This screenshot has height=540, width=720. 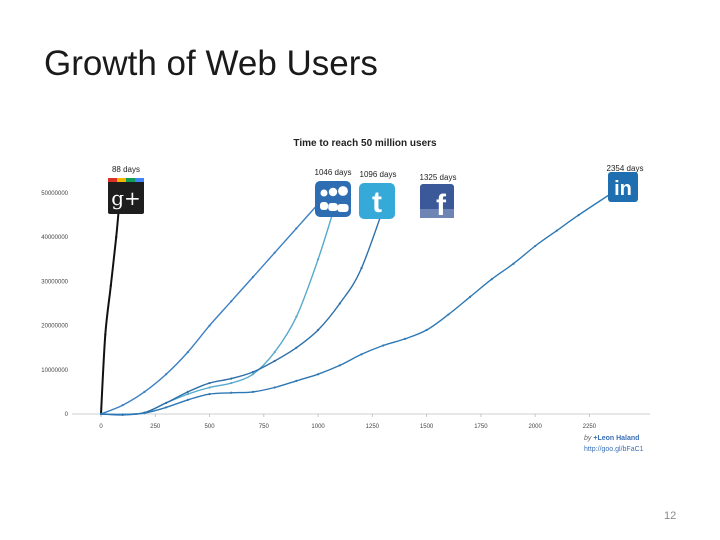 I want to click on x-tick-label: 500, so click(x=210, y=427).